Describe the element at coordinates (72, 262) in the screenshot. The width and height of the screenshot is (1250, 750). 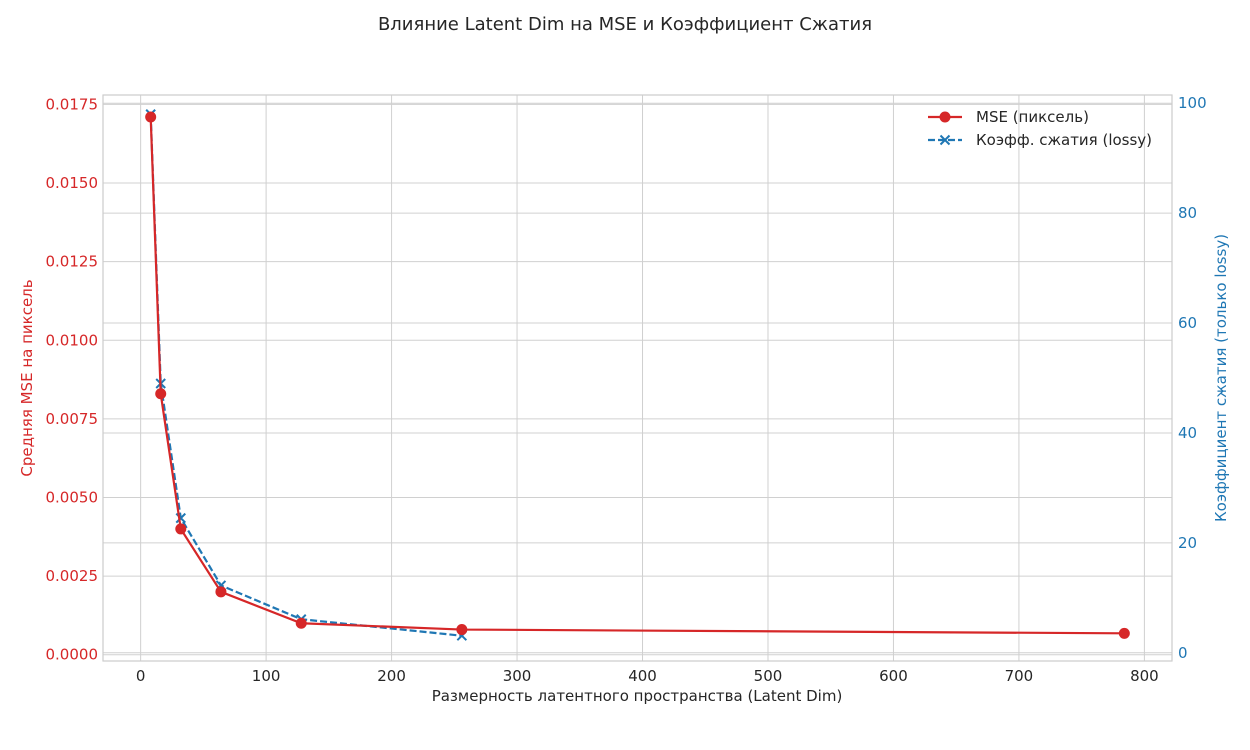
I see `y-tick-label: 0.0125` at that location.